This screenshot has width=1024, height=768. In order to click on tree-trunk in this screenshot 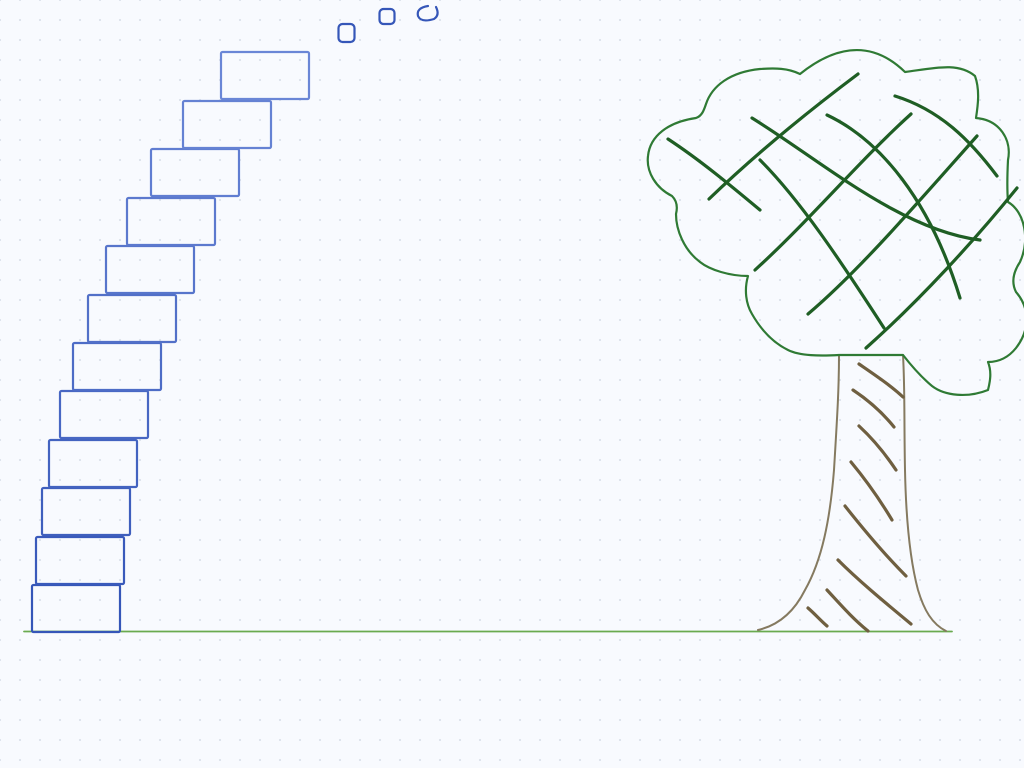, I will do `click(852, 493)`.